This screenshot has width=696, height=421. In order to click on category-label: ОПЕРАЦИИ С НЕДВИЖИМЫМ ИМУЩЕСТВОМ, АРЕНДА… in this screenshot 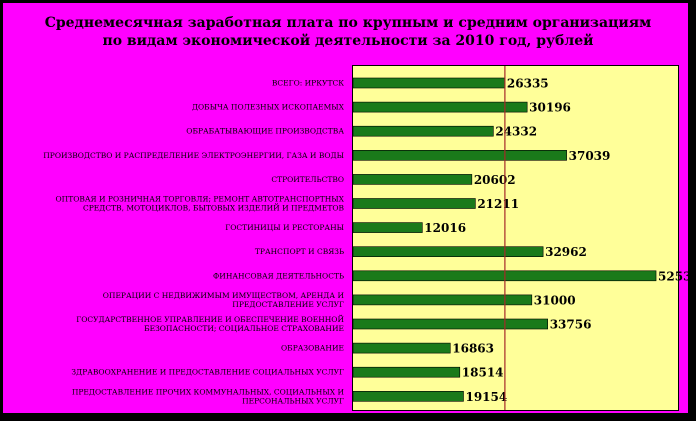, I will do `click(224, 295)`.